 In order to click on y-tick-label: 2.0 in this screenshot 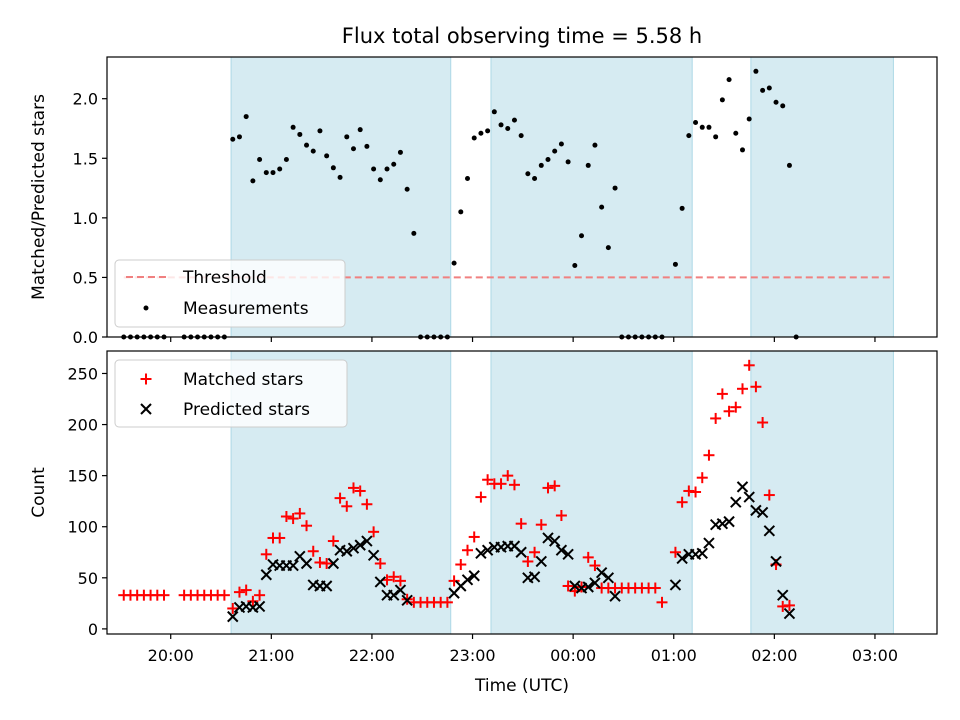, I will do `click(85, 99)`.